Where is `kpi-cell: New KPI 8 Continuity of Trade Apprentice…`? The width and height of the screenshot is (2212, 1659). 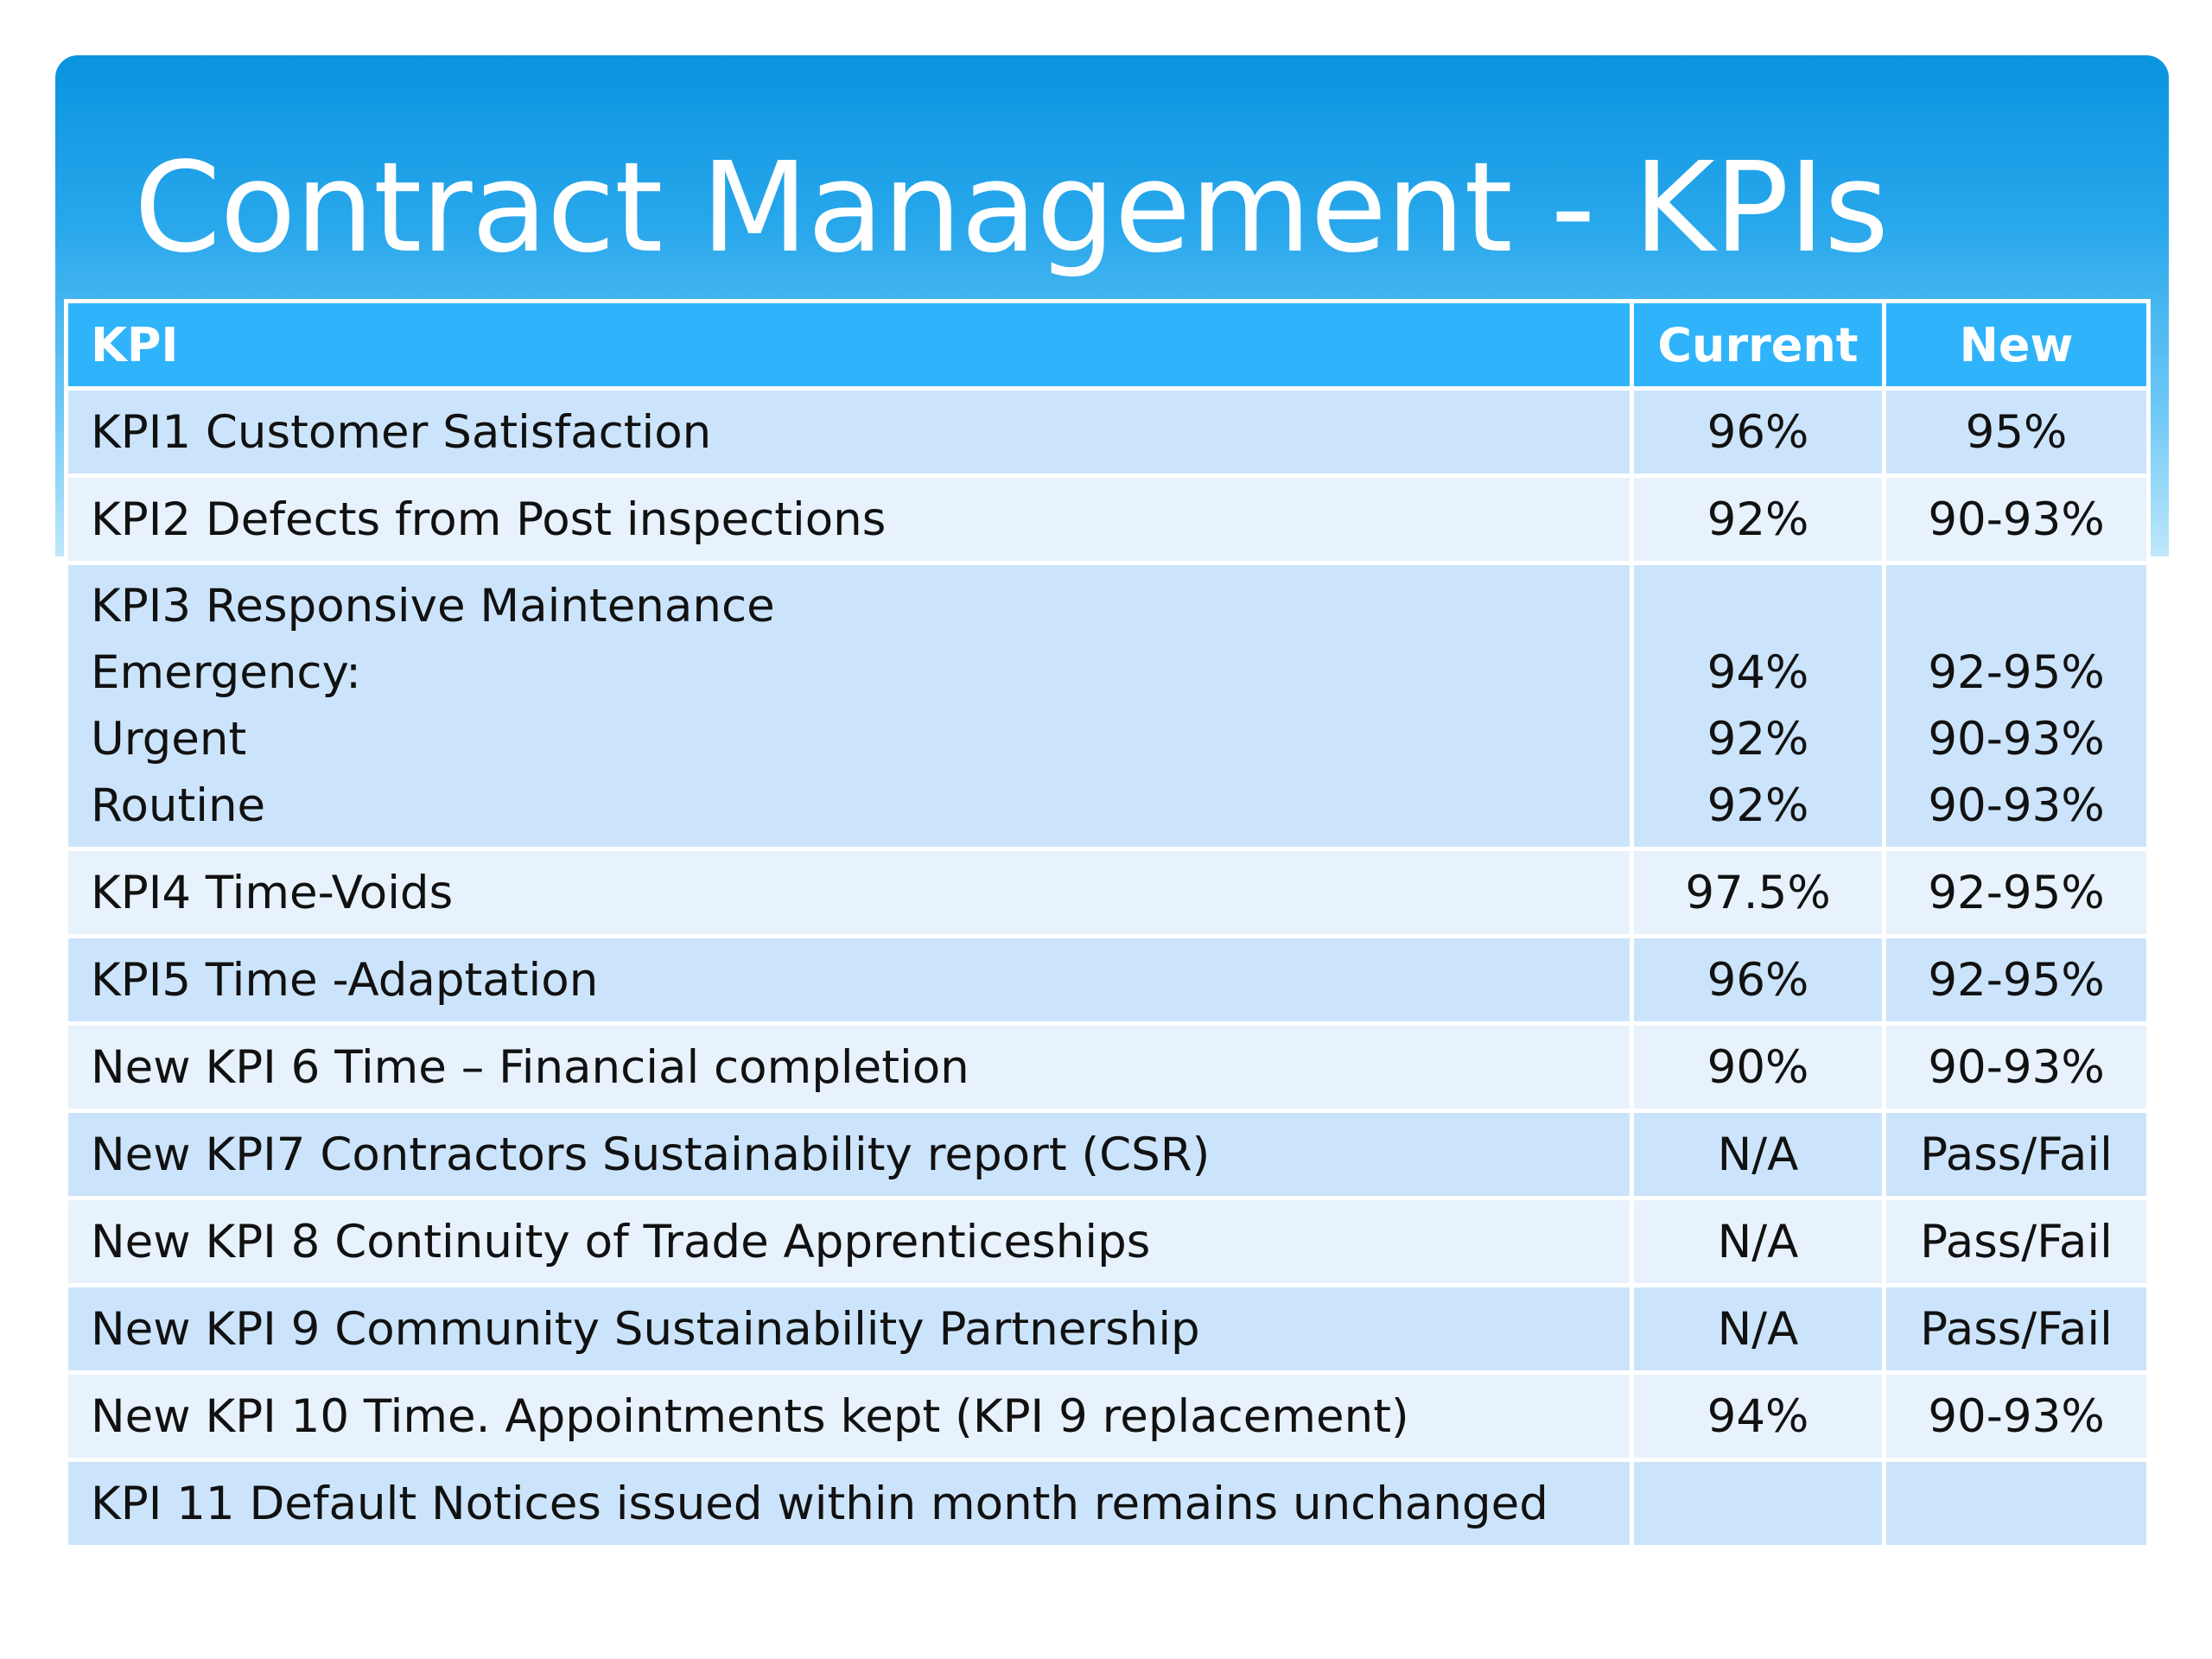
kpi-cell: New KPI 8 Continuity of Trade Apprentice… is located at coordinates (849, 1241).